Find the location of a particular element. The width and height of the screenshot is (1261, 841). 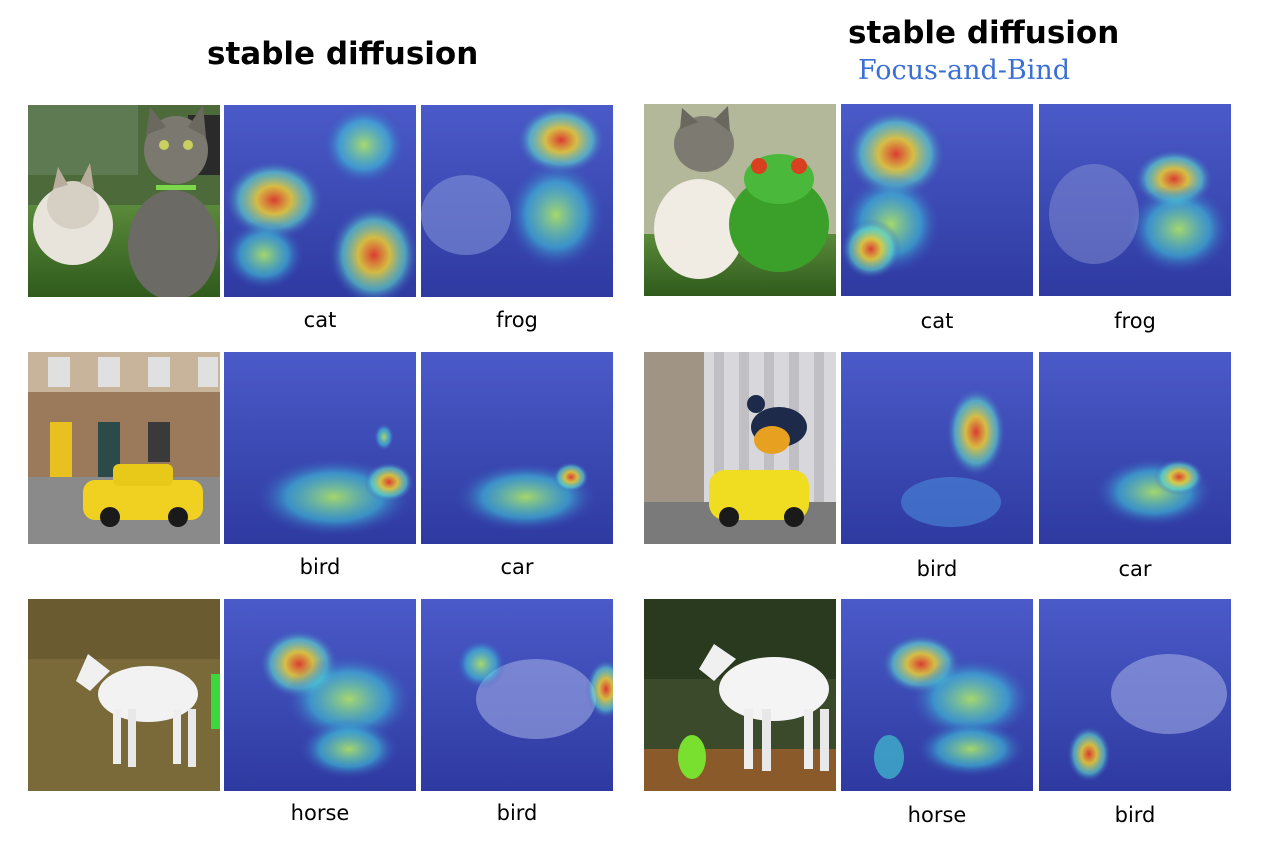

left-row1-label-1: cat is located at coordinates (320, 320).